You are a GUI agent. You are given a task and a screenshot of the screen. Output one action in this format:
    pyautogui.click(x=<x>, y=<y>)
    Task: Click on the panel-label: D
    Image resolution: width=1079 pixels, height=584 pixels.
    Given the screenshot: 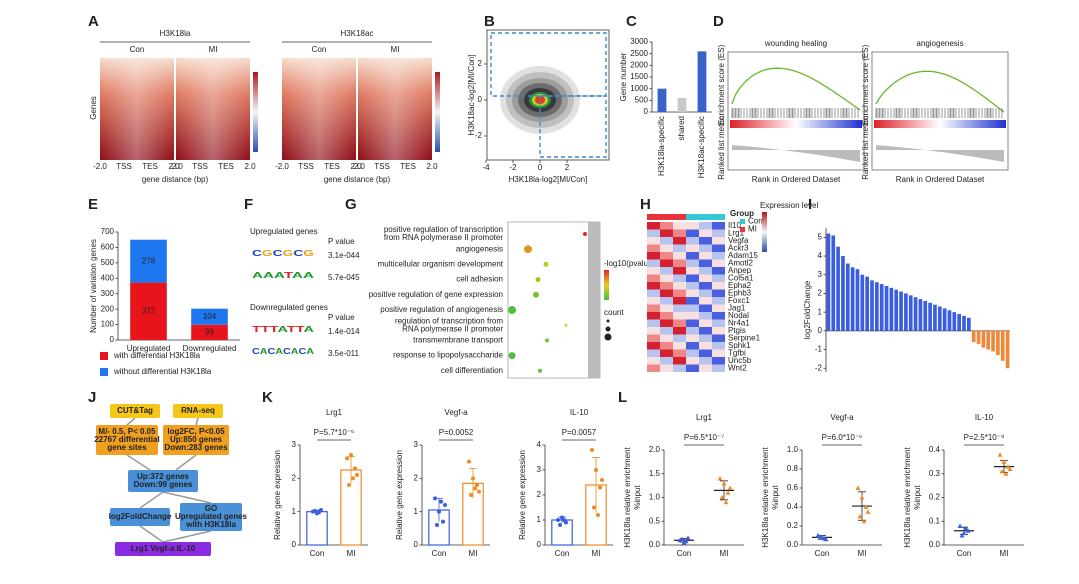 What is the action you would take?
    pyautogui.click(x=718, y=21)
    